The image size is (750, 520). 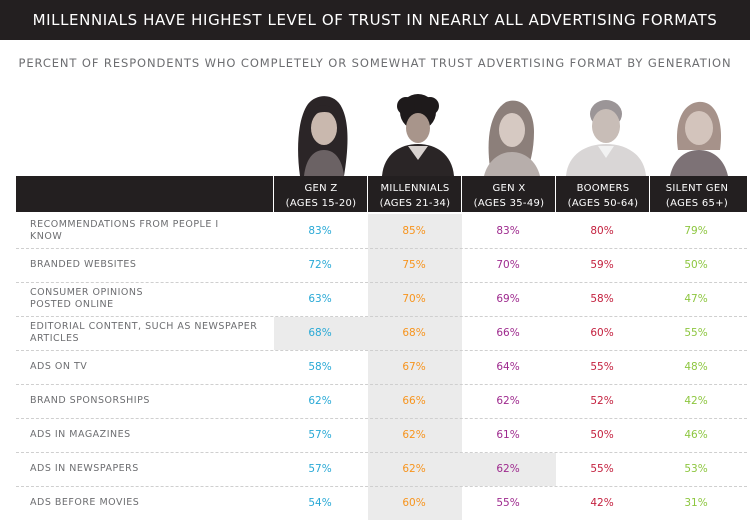 I want to click on value-silent-gen: 55%, so click(x=696, y=333).